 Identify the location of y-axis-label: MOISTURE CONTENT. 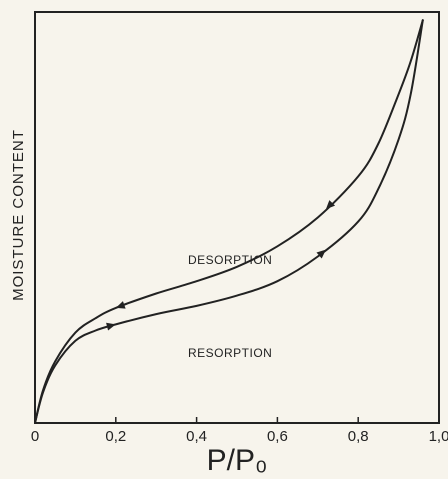
(18, 215).